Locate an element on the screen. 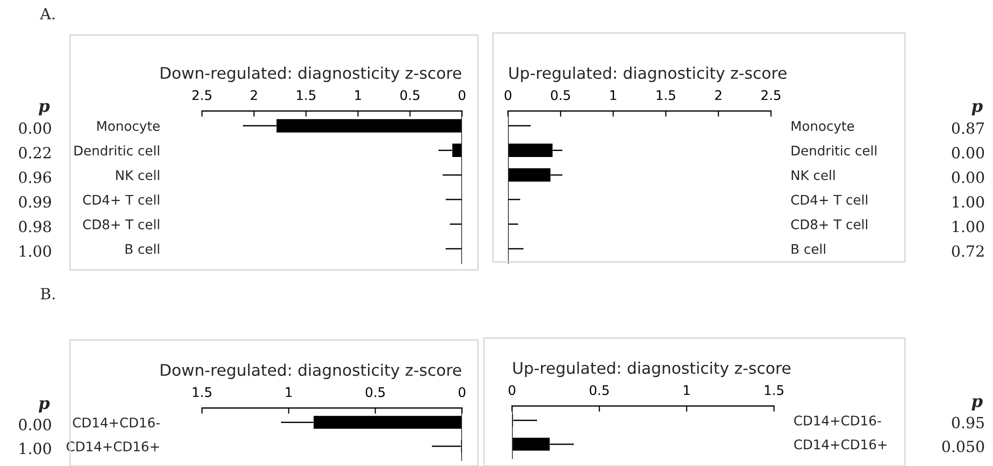  text: 0.98 is located at coordinates (34, 226).